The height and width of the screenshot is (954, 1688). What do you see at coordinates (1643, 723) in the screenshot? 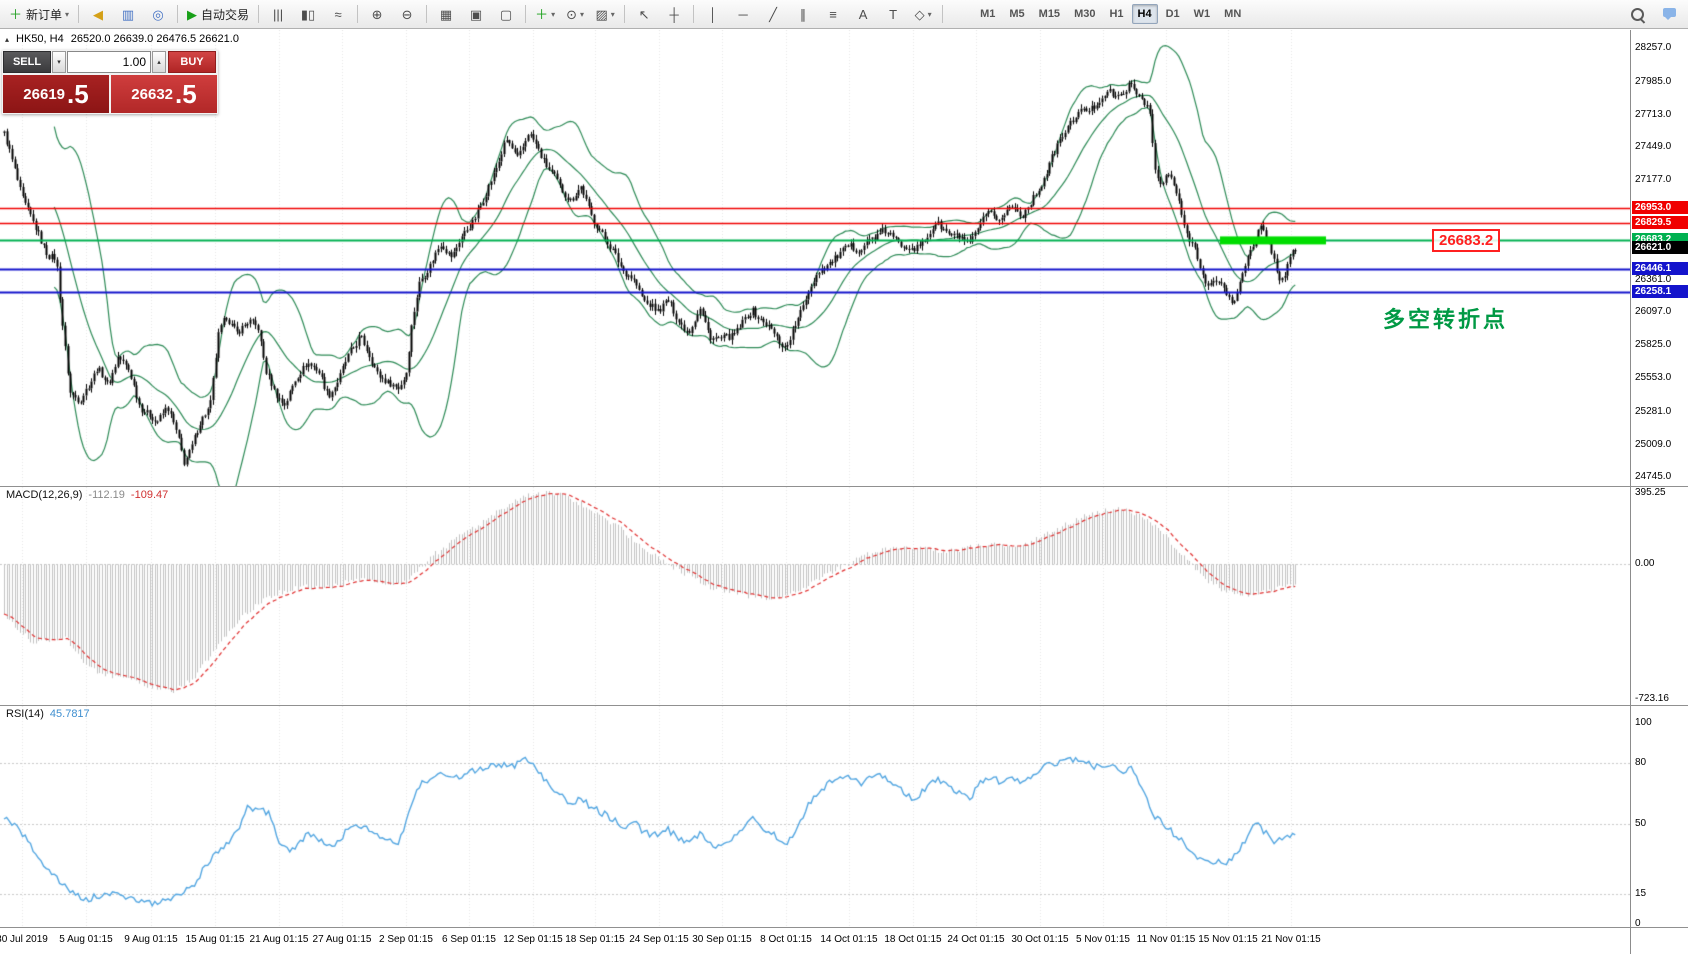
I see `rsi-axis-label: 100` at bounding box center [1643, 723].